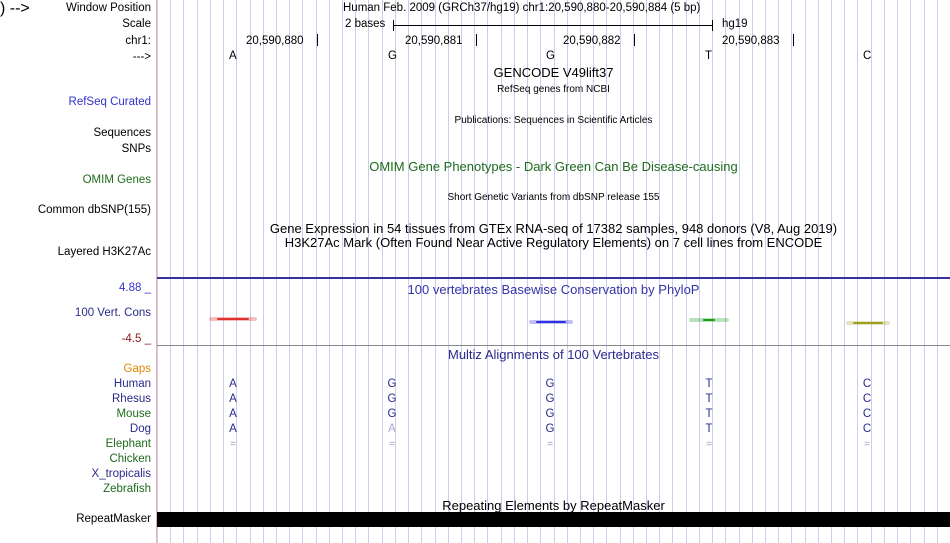 This screenshot has height=543, width=950. I want to click on scale-bar-text: 2 bases, so click(365, 24).